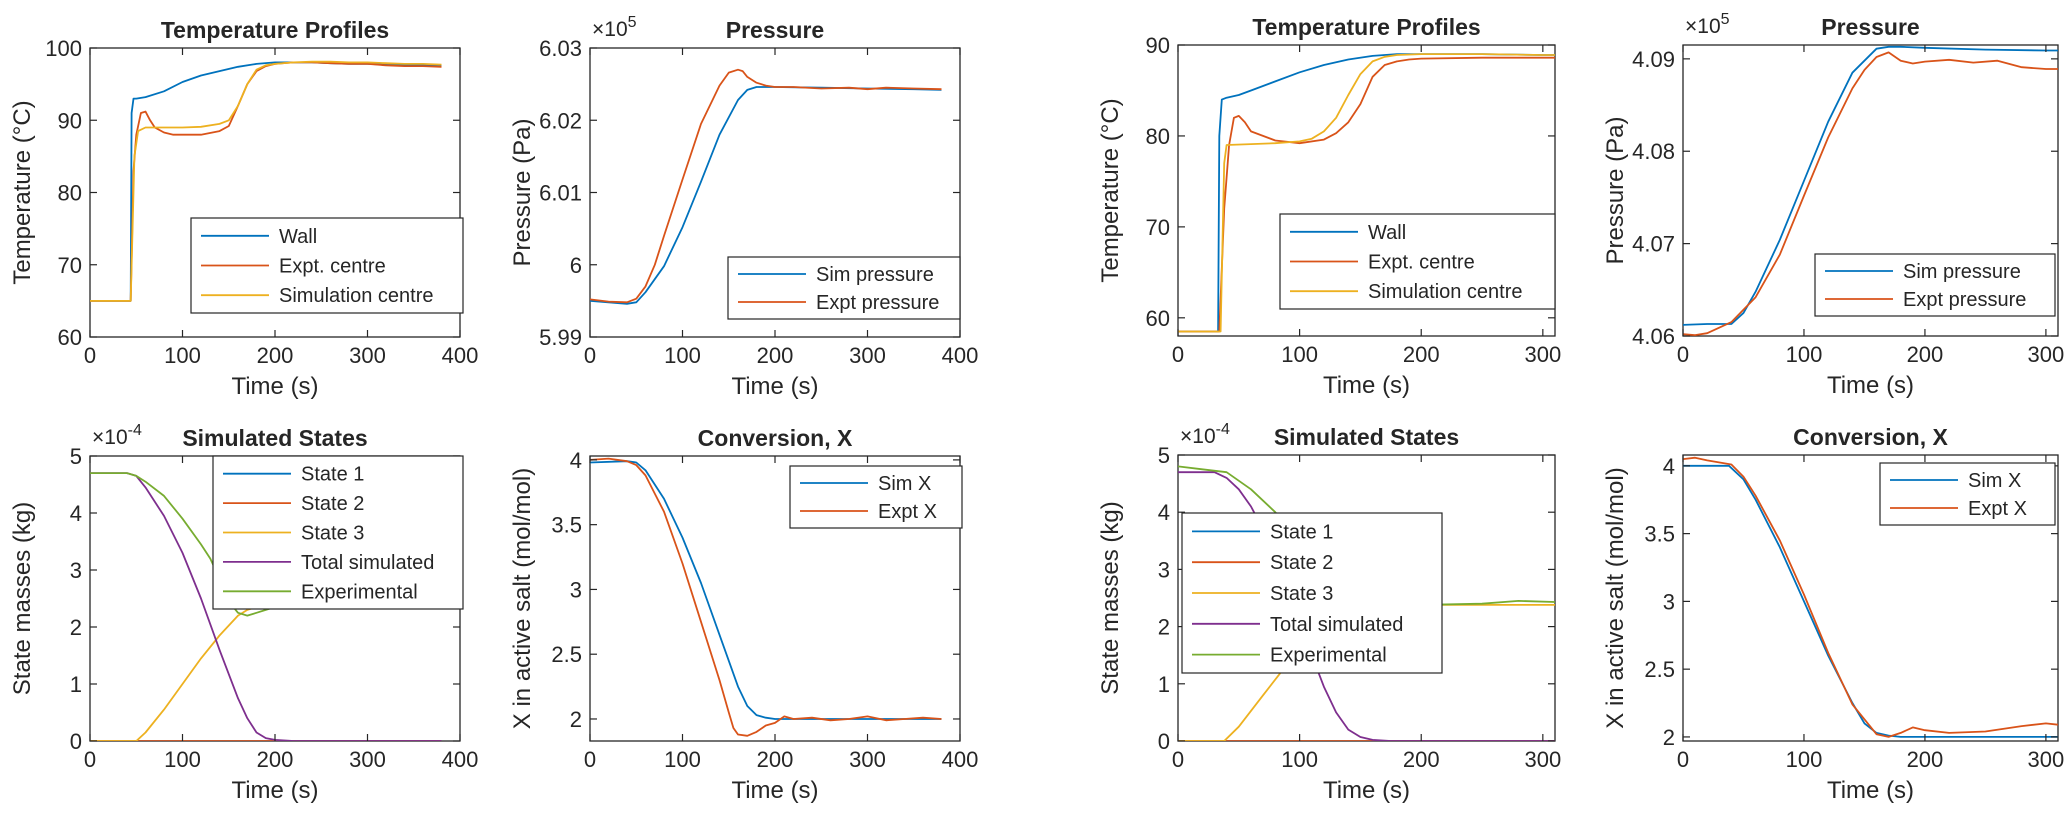 Image resolution: width=2072 pixels, height=819 pixels. What do you see at coordinates (522, 192) in the screenshot?
I see `y-axis-label: Pressure (Pa)` at bounding box center [522, 192].